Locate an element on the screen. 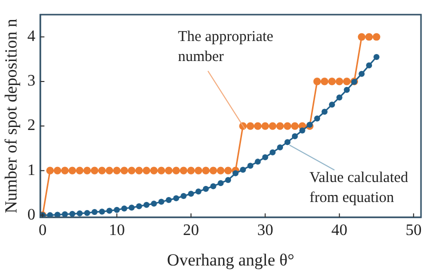 This screenshot has width=432, height=277. y-tick-label: 1 is located at coordinates (31, 170).